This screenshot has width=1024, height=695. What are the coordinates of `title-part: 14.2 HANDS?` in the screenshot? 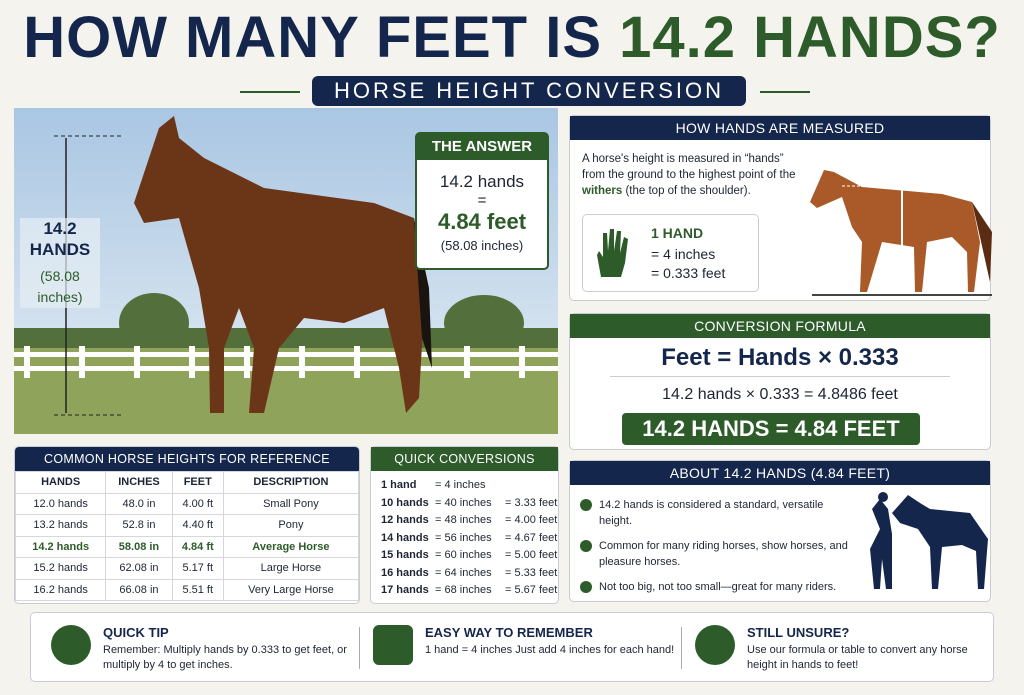 It's located at (810, 37).